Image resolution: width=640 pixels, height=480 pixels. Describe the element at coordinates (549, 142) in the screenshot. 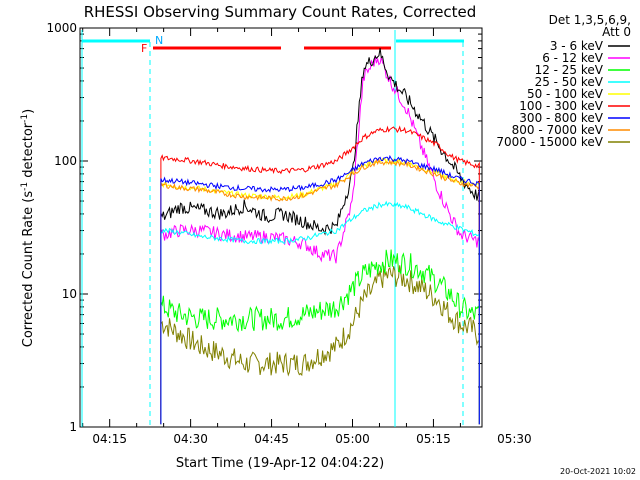

I see `legend-label: 7000 - 15000 keV` at that location.